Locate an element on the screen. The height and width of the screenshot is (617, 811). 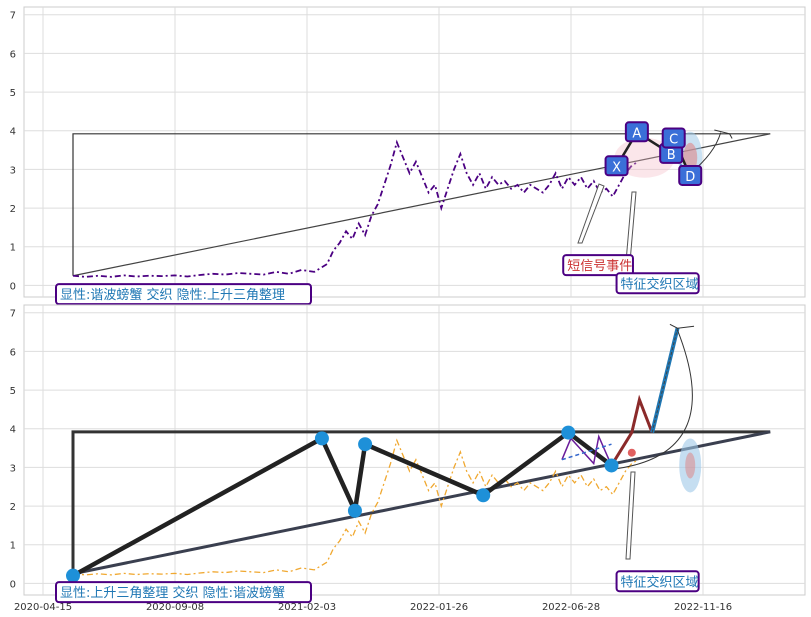
x-tick-label: 2020-09-08 is located at coordinates (175, 607).